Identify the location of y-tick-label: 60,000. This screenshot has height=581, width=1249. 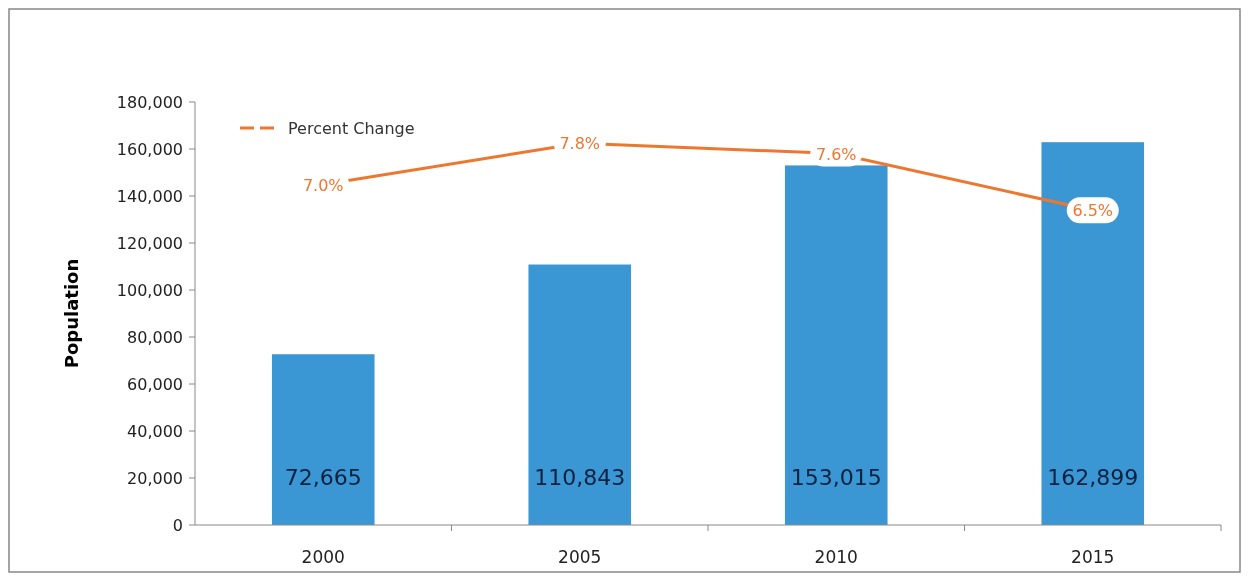
(155, 384).